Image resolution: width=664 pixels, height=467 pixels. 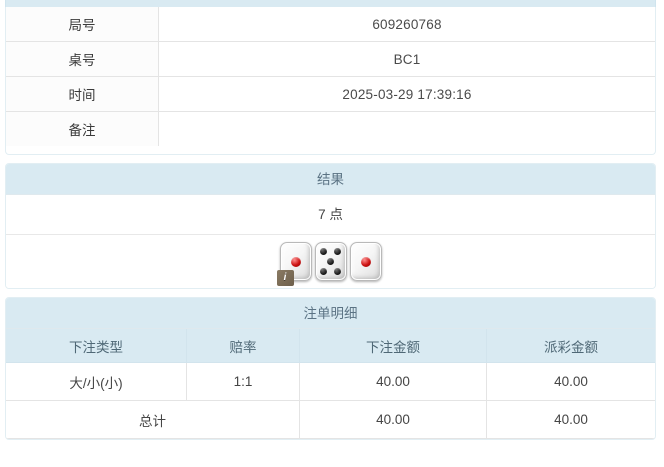 I want to click on info-value-time: 2025-03-29 17:39:16, so click(x=406, y=94).